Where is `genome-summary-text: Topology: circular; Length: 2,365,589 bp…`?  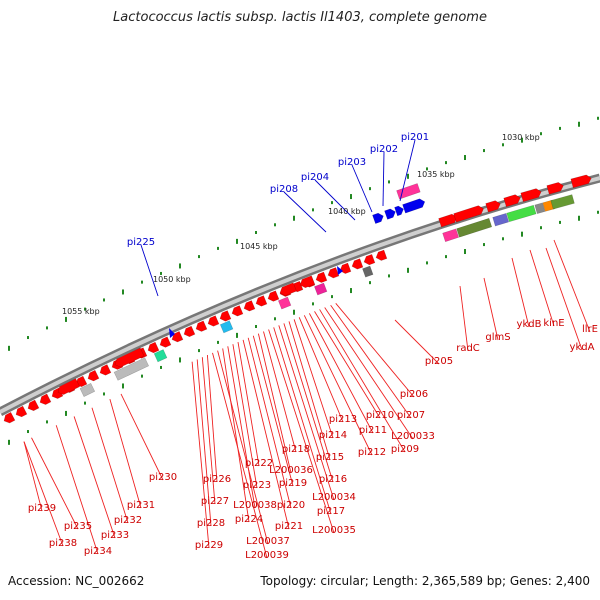 genome-summary-text: Topology: circular; Length: 2,365,589 bp… is located at coordinates (425, 581).